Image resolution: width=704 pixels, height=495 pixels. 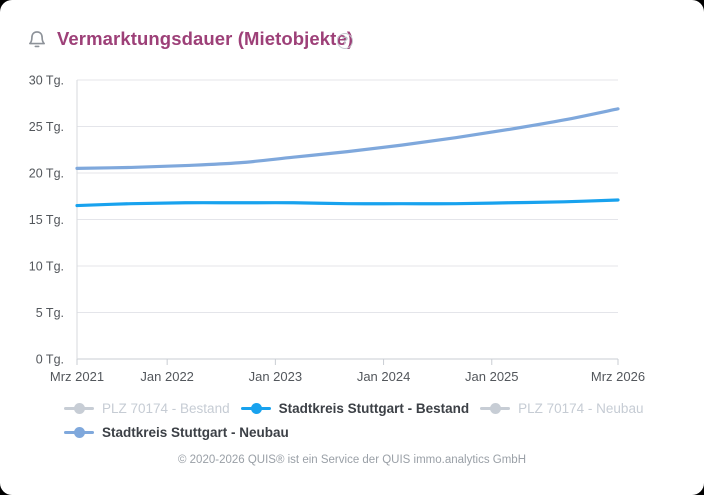 What do you see at coordinates (384, 376) in the screenshot?
I see `x-axis-tick-label: Jan 2024` at bounding box center [384, 376].